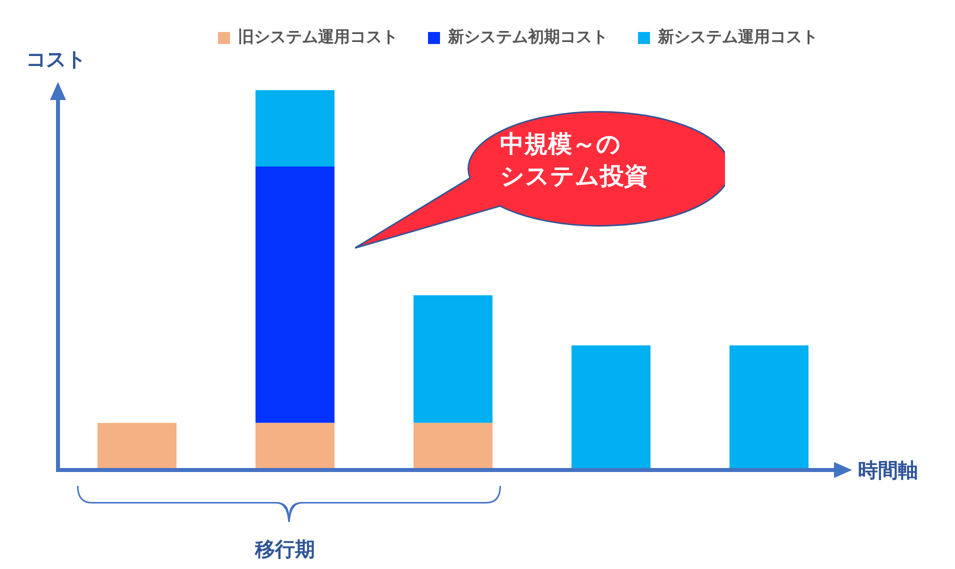 The height and width of the screenshot is (569, 955). Describe the element at coordinates (574, 176) in the screenshot. I see `annotation: システム投資` at that location.